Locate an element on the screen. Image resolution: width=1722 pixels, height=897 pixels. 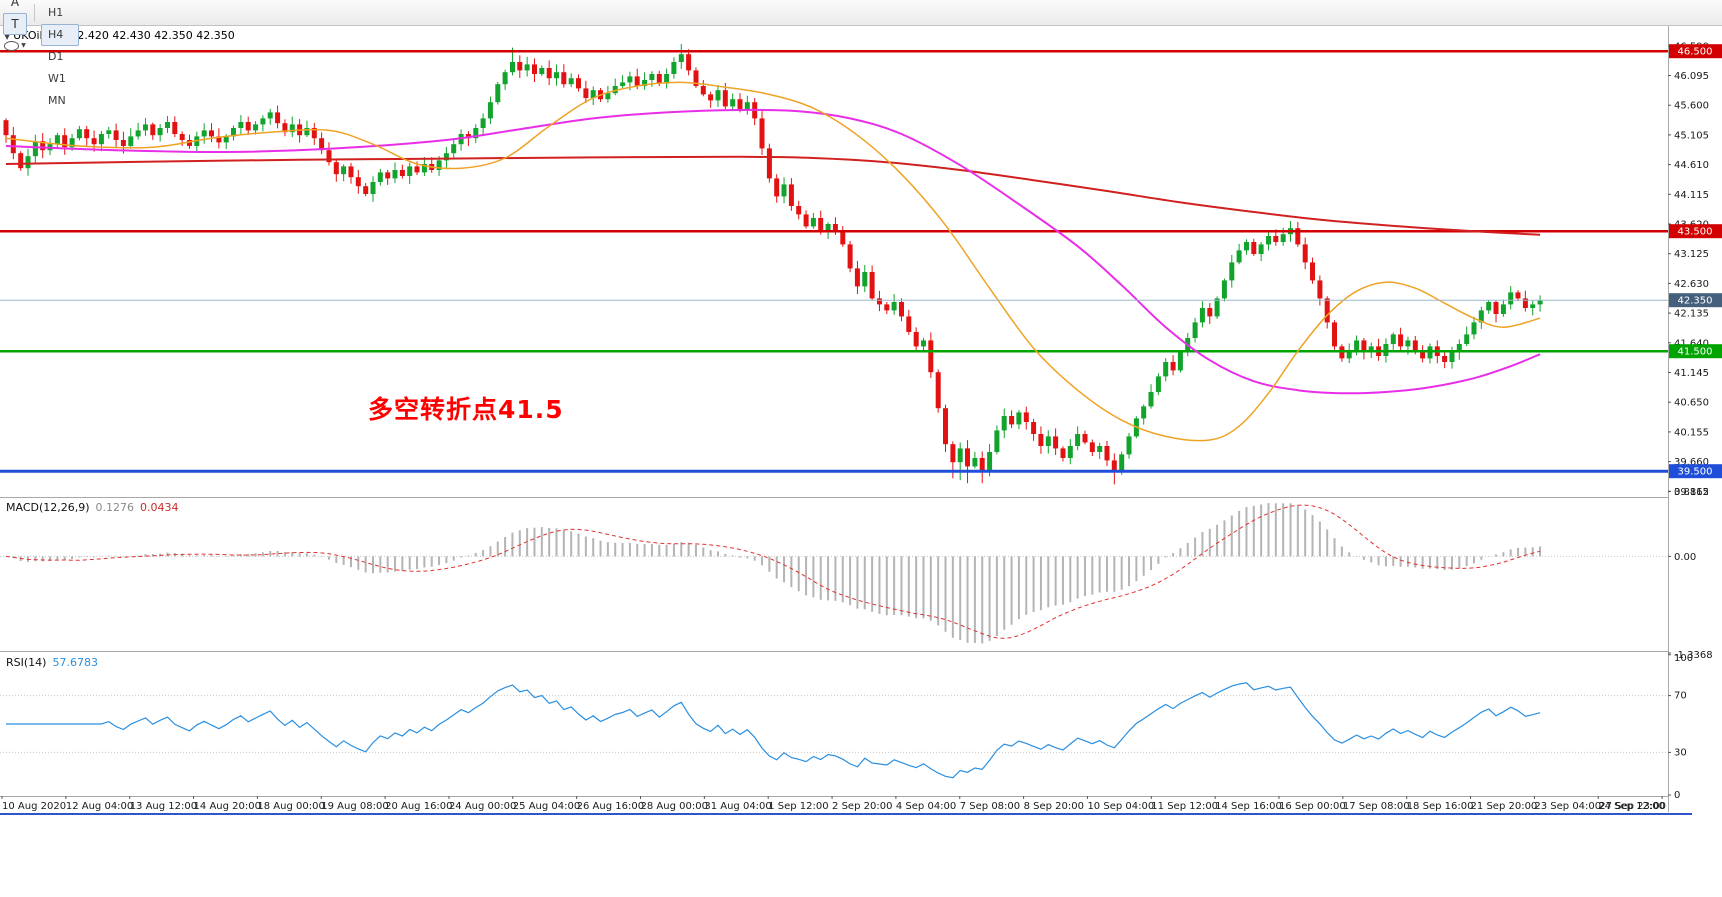
toolbar-separator is located at coordinates (34, 12).